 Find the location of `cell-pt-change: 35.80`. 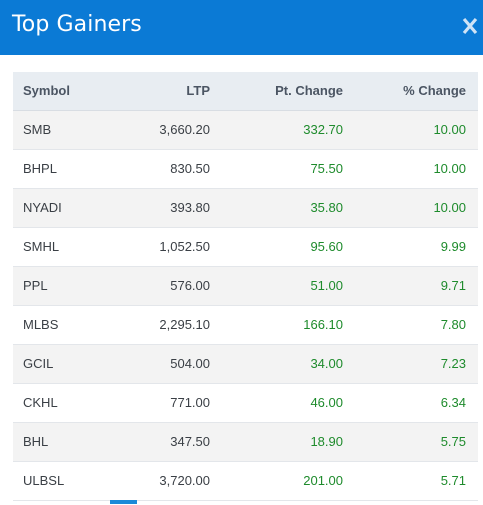

cell-pt-change: 35.80 is located at coordinates (286, 208).